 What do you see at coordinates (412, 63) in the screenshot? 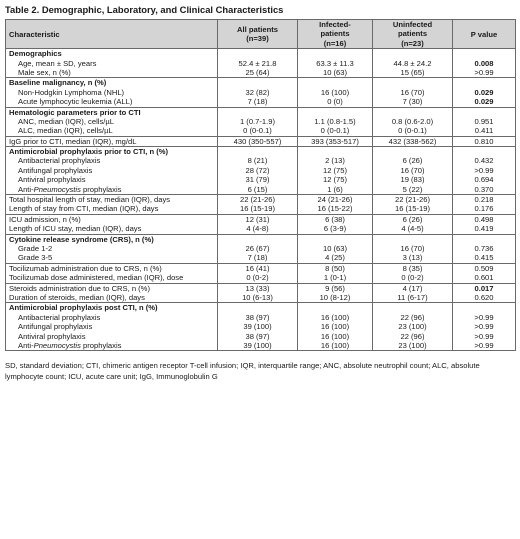
I see `uninfected-value: 44.8 ± 24.2` at bounding box center [412, 63].